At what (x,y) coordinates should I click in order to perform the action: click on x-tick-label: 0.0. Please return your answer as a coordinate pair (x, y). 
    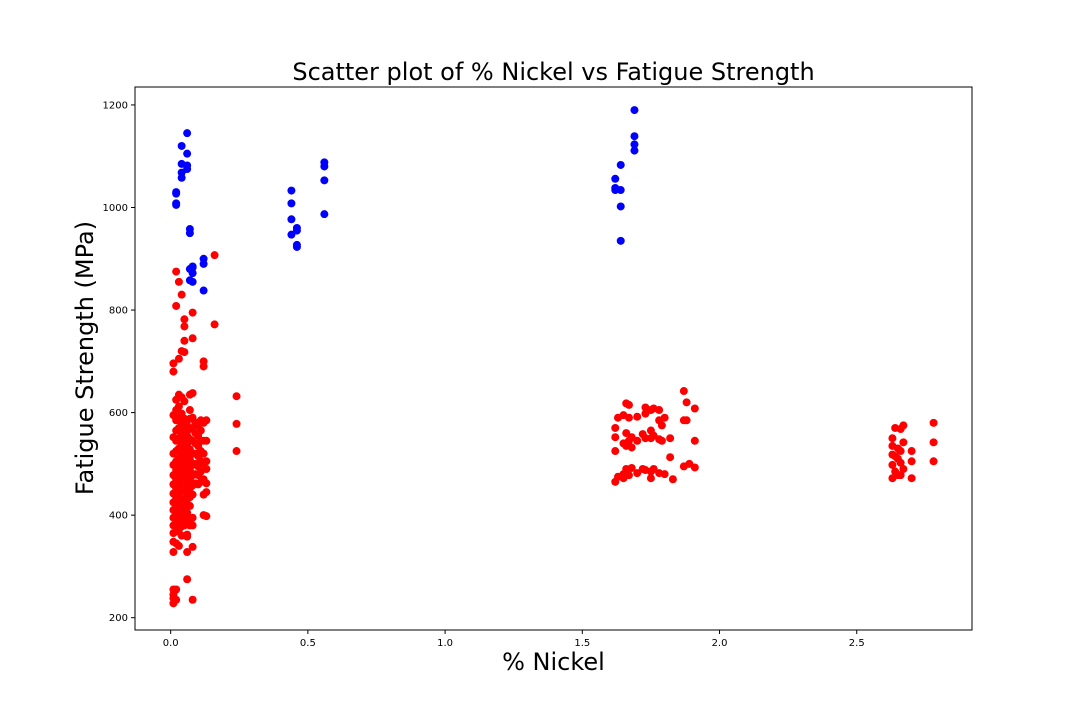
    Looking at the image, I should click on (171, 643).